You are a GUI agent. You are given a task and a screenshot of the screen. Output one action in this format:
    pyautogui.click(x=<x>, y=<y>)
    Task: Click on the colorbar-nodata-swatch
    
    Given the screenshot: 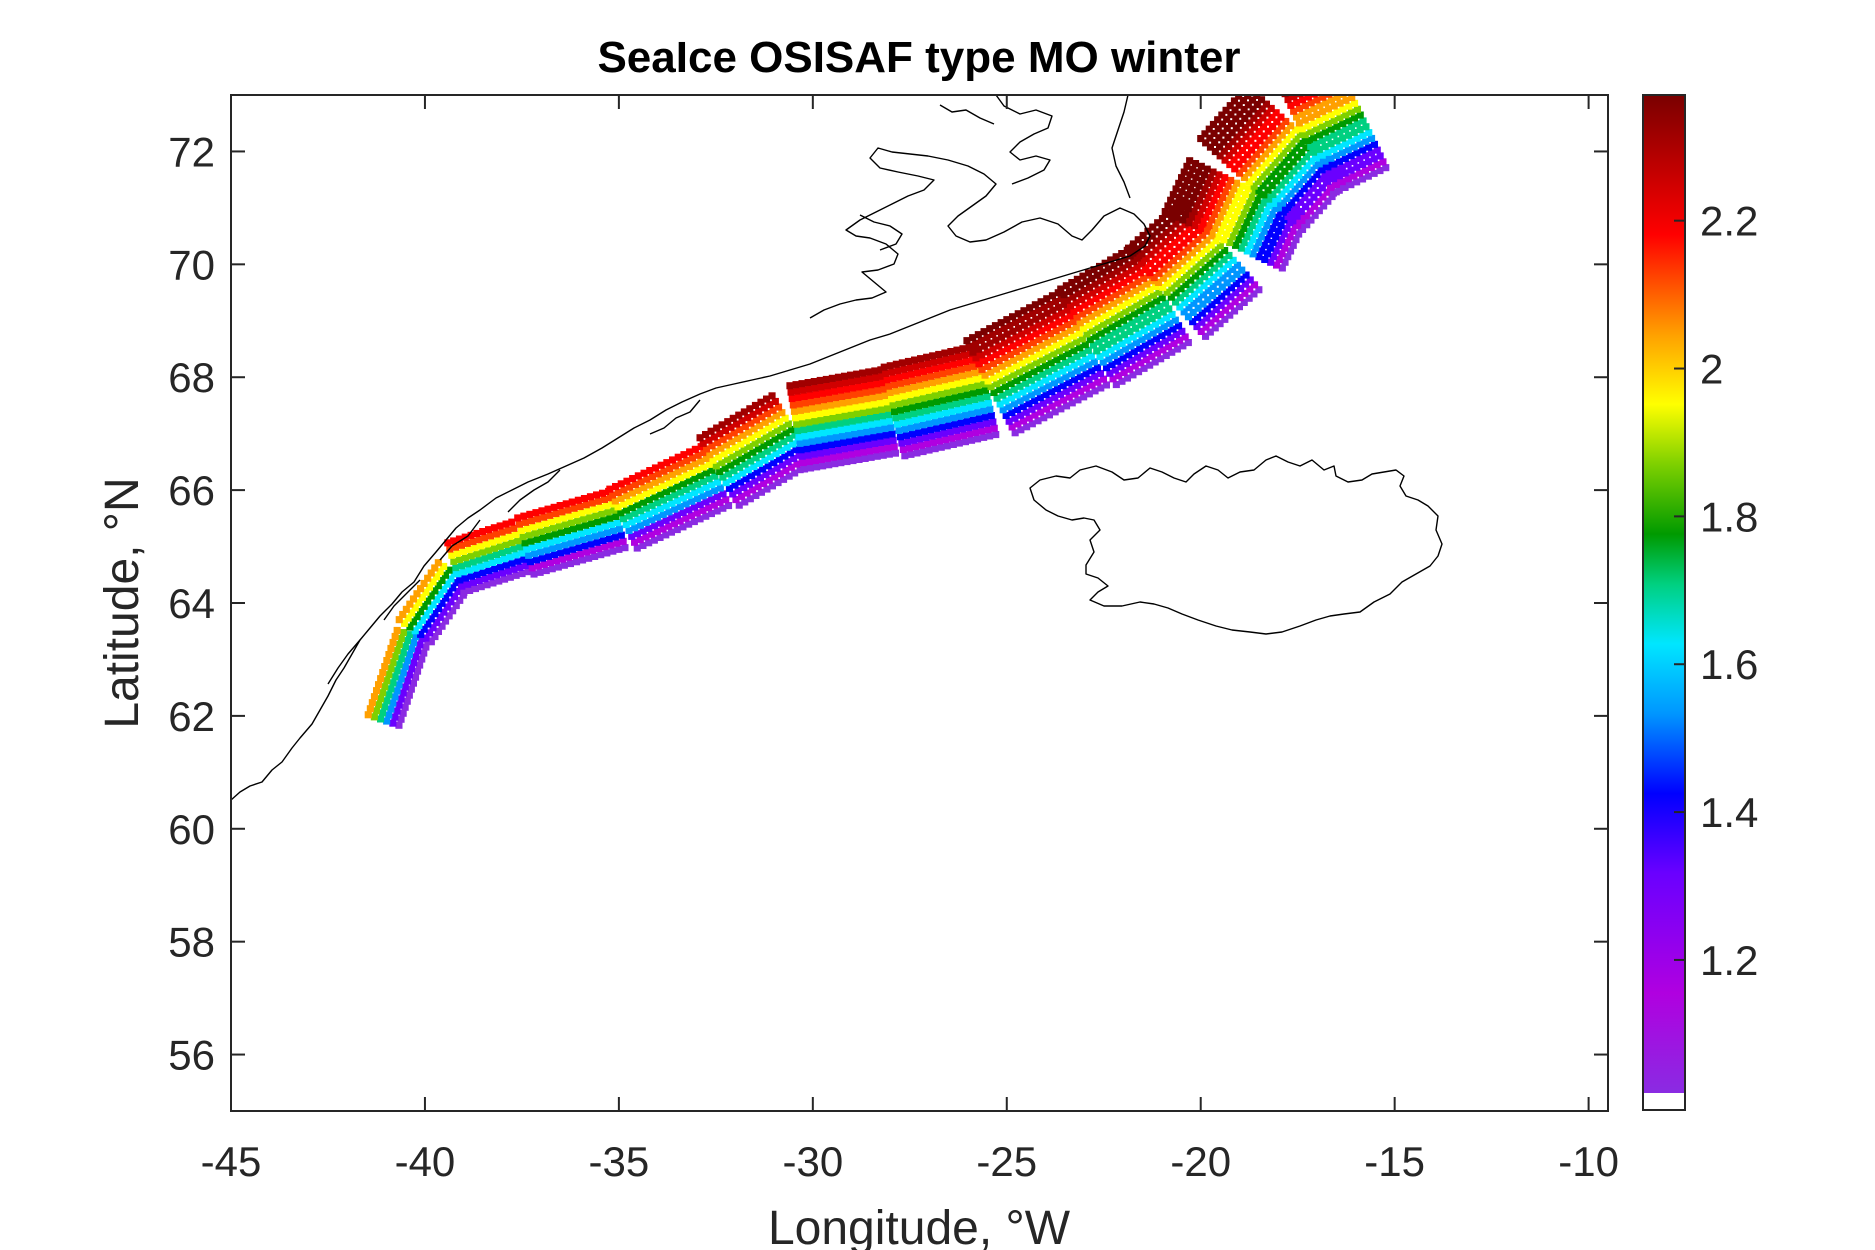 What is the action you would take?
    pyautogui.click(x=1664, y=1101)
    